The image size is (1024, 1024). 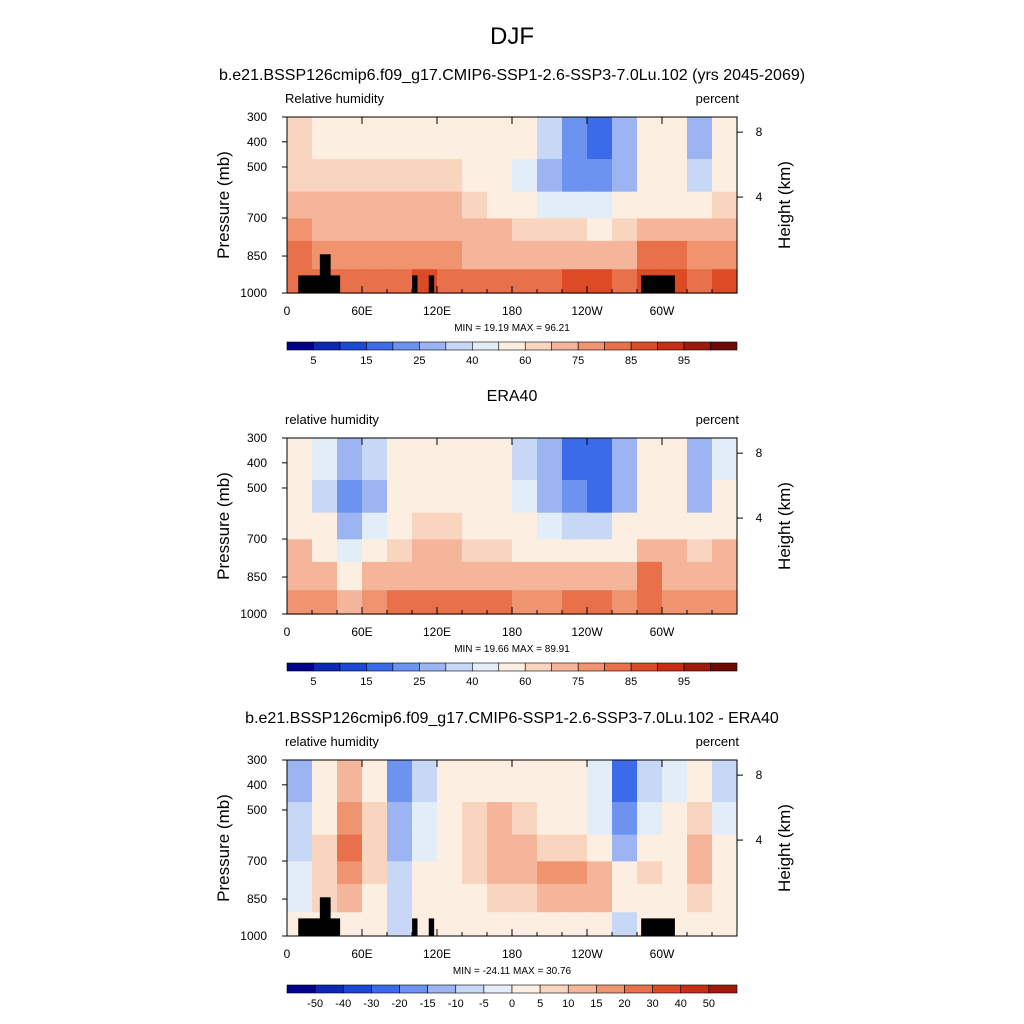 I want to click on units-label: percent, so click(x=718, y=419).